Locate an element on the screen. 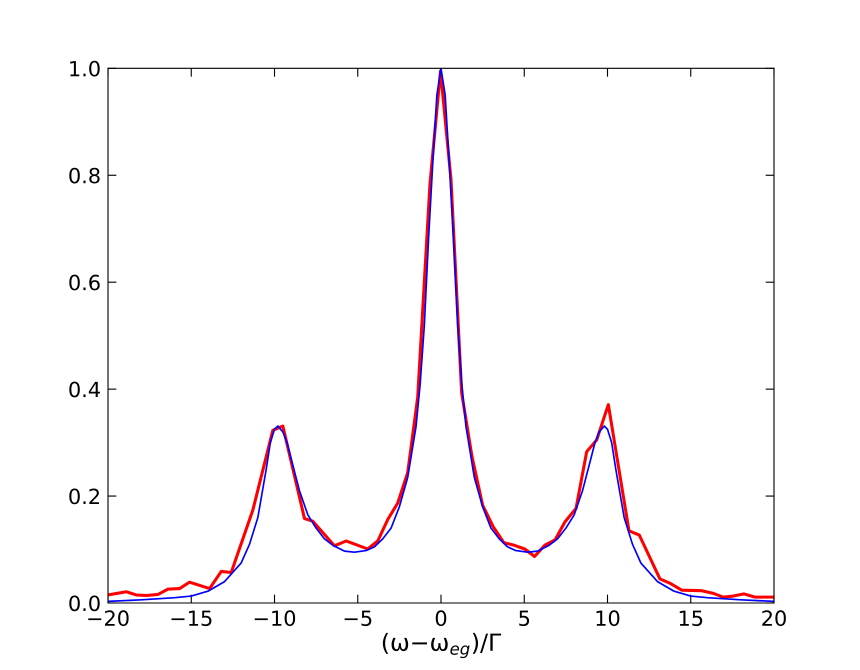  x-tick-label: −20 is located at coordinates (108, 618).